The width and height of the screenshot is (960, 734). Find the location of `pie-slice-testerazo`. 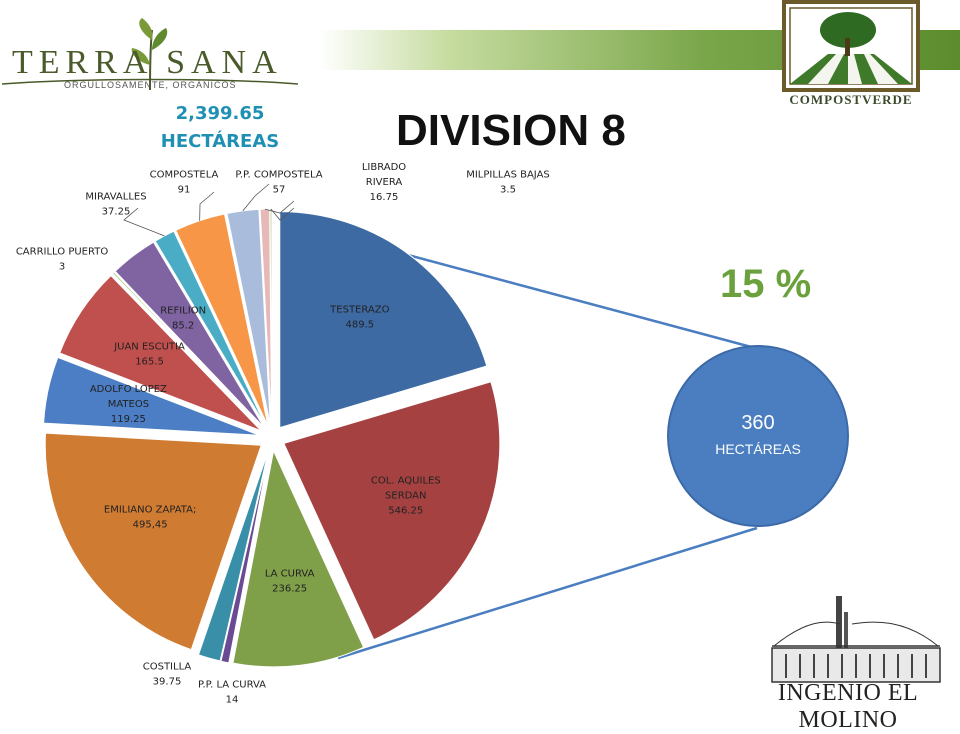

pie-slice-testerazo is located at coordinates (383, 320).